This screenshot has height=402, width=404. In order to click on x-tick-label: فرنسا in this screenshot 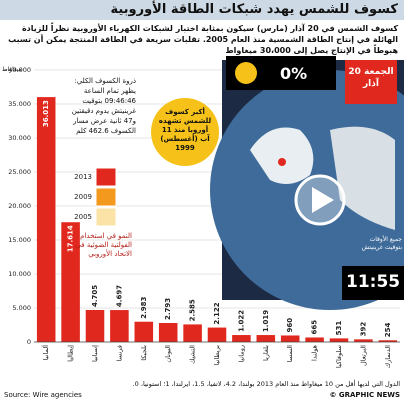, I will do `click(119, 353)`.